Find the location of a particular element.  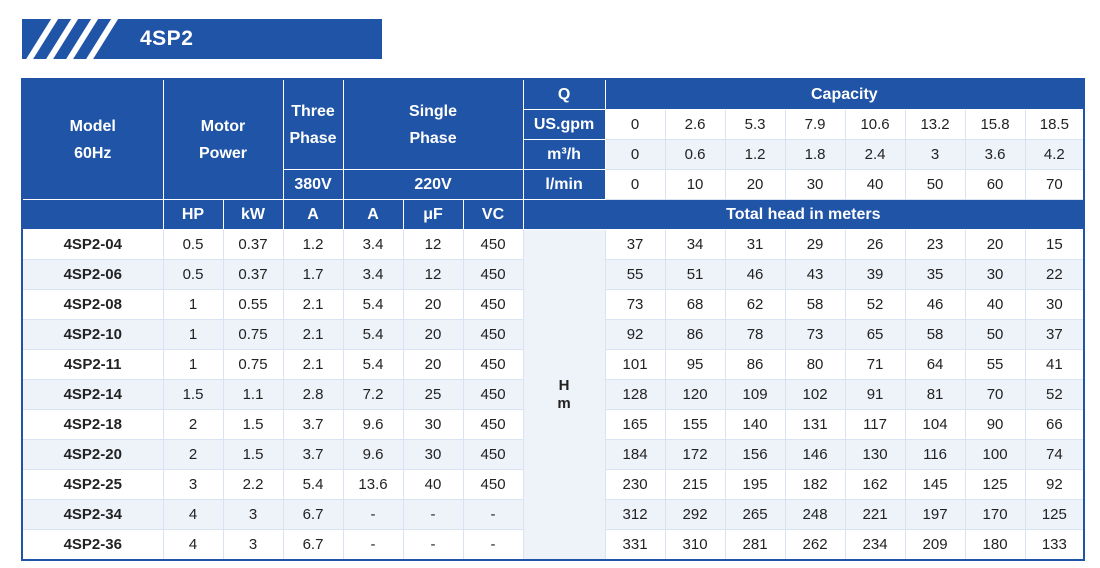

head-cell: 104 is located at coordinates (935, 424).